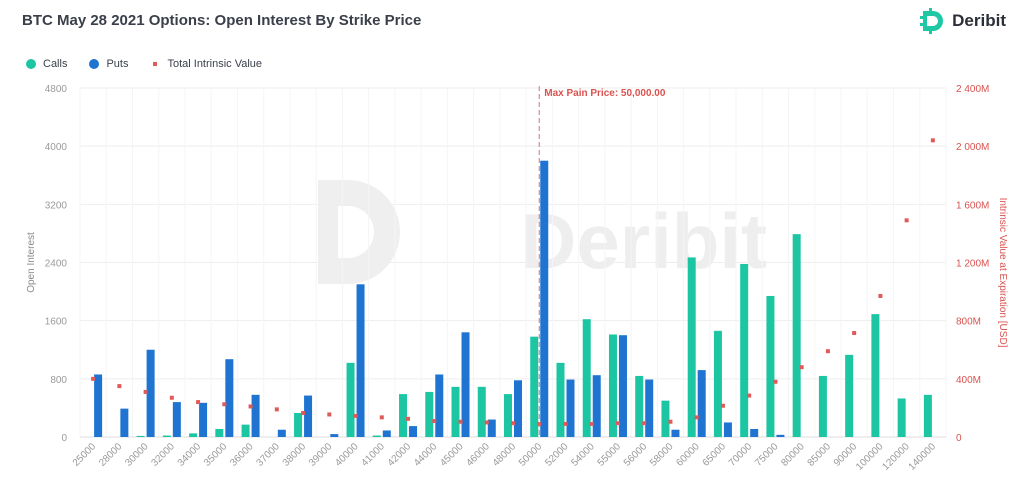  Describe the element at coordinates (347, 455) in the screenshot. I see `x-tick-label: 40000` at that location.